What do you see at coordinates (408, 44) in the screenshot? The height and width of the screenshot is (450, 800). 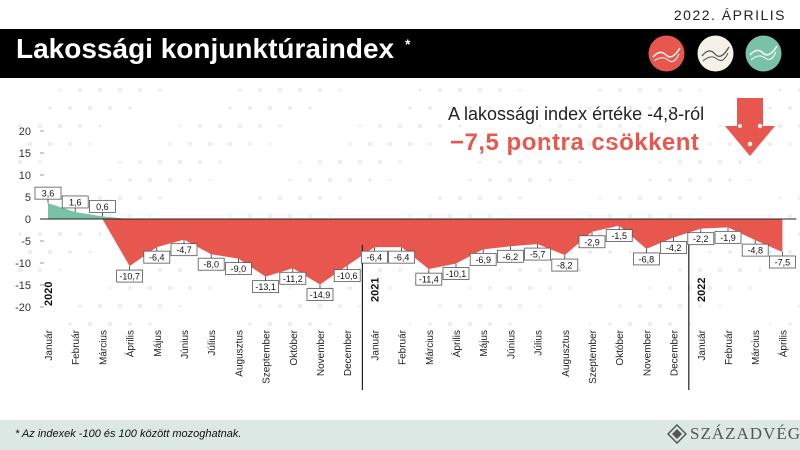 I see `title-footnote-mark: *` at bounding box center [408, 44].